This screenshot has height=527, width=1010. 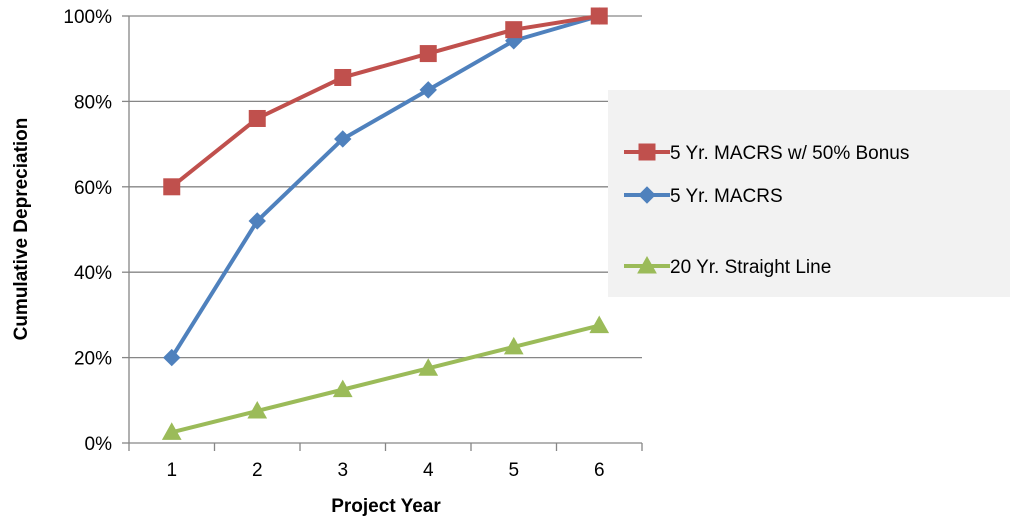 What do you see at coordinates (93, 188) in the screenshot?
I see `y-tick-label: 60%` at bounding box center [93, 188].